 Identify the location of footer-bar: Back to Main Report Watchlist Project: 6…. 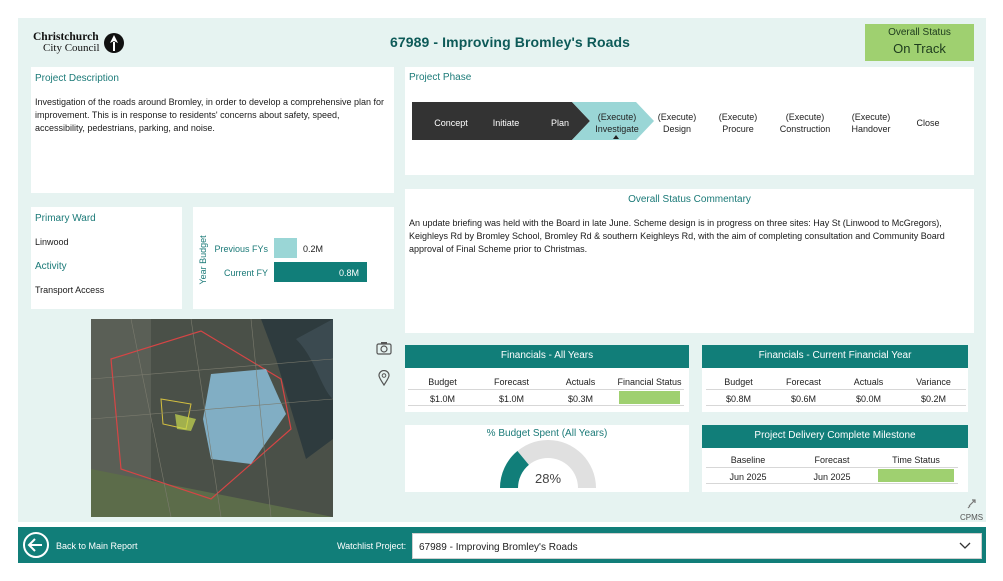
(502, 545).